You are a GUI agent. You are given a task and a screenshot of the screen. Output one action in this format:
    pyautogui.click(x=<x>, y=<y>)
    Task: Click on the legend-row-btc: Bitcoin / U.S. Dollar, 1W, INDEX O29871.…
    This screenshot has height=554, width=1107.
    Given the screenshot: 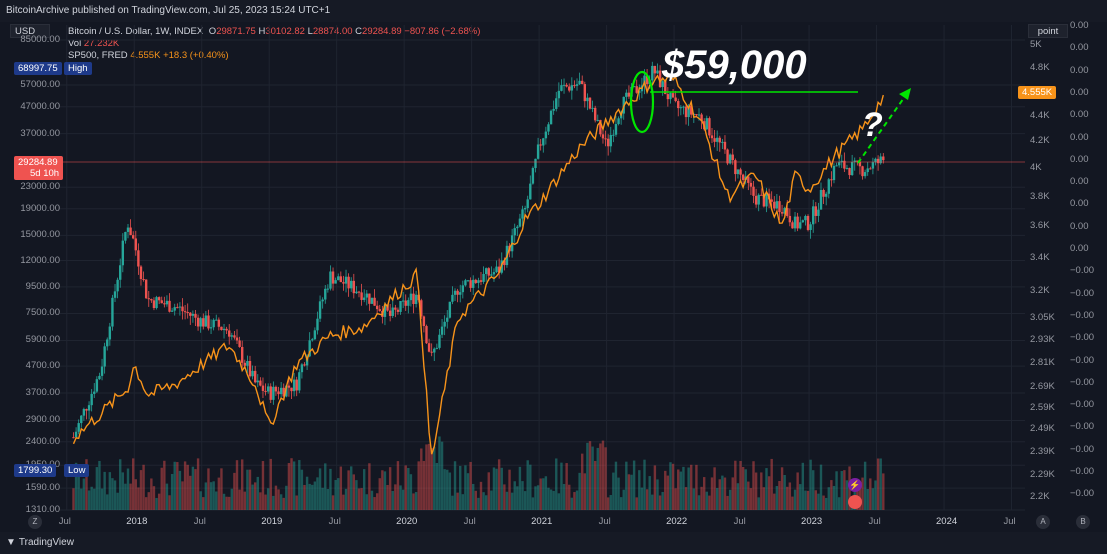 What is the action you would take?
    pyautogui.click(x=274, y=31)
    